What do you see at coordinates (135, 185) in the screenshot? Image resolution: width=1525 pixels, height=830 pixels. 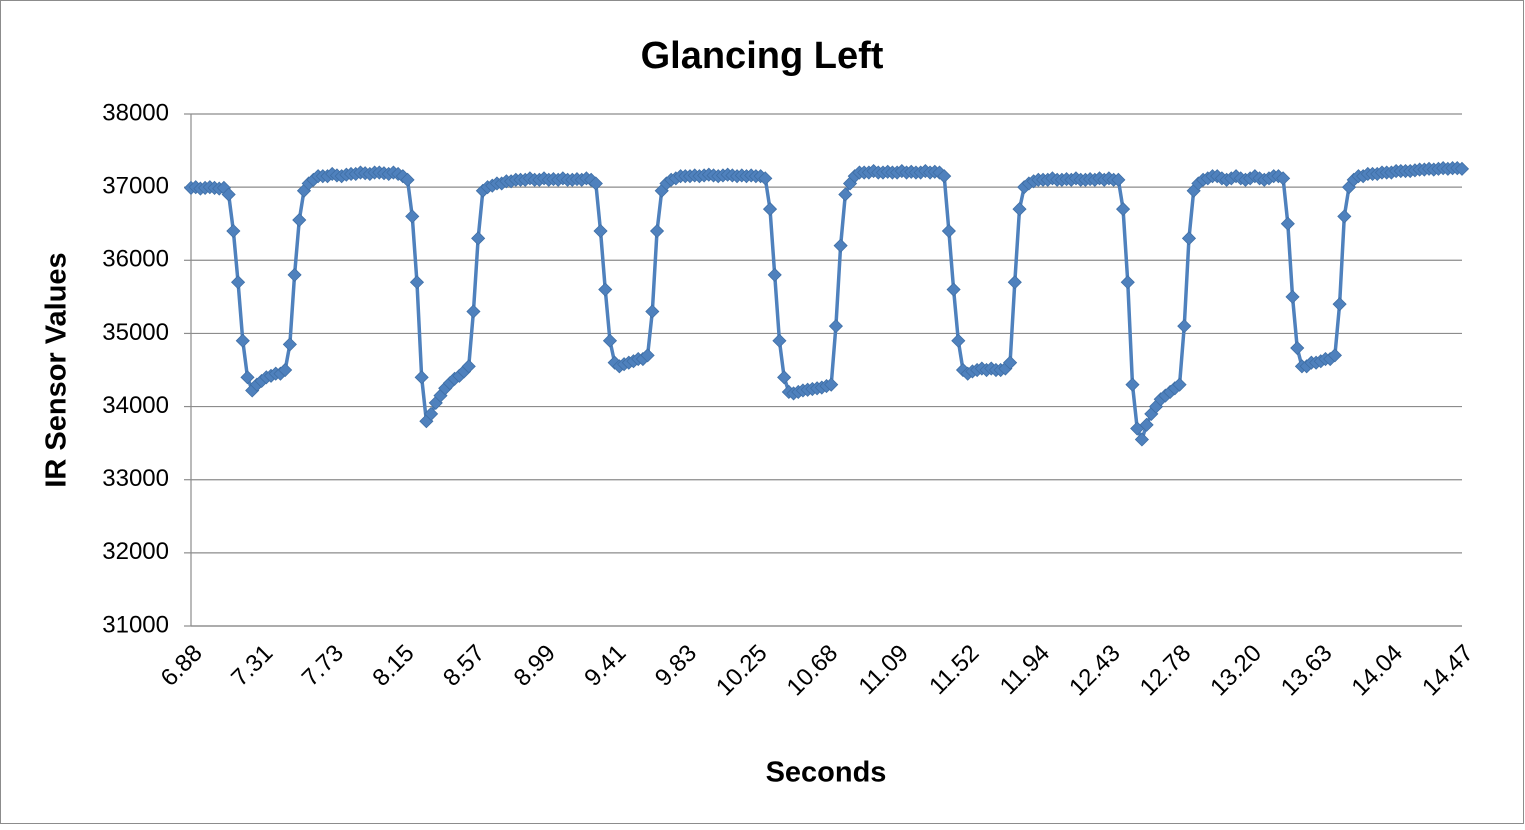 I see `y-tick-label: 37000` at bounding box center [135, 185].